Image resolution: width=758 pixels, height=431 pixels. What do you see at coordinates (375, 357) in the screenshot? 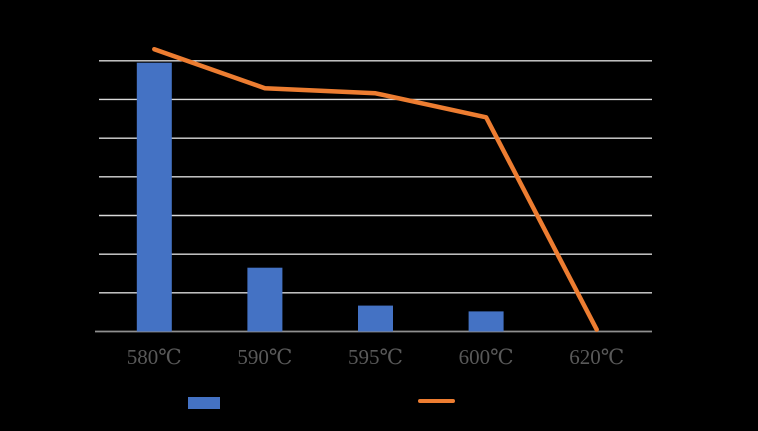
I see `x-tick-label-595c: 595℃` at bounding box center [375, 357].